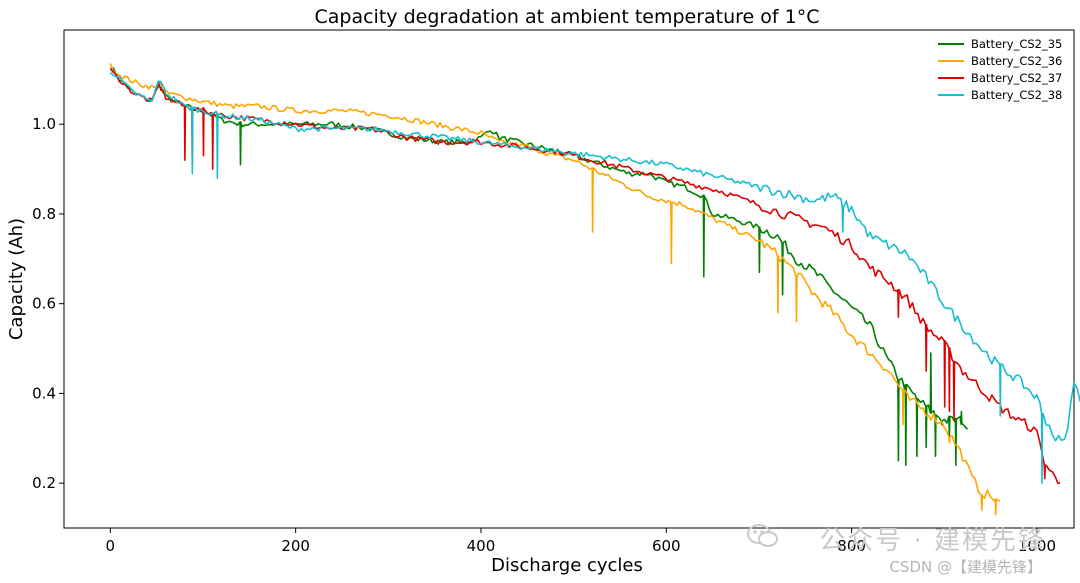  What do you see at coordinates (1016, 44) in the screenshot?
I see `legend-label: Battery_CS2_35` at bounding box center [1016, 44].